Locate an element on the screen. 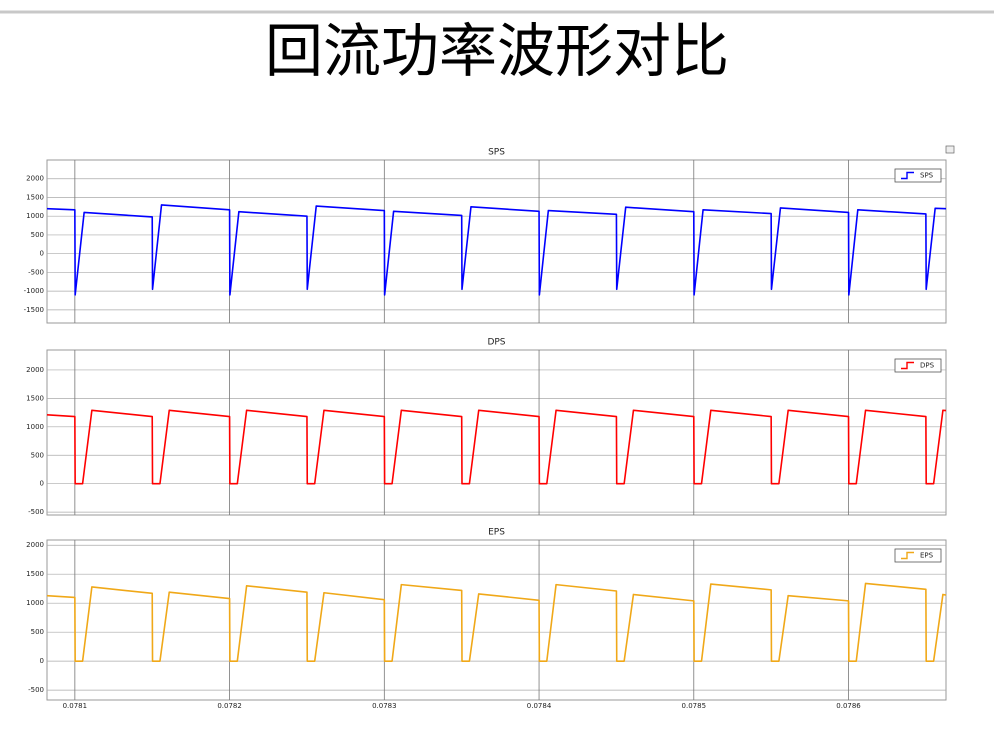  legend-label: DPS is located at coordinates (927, 366).